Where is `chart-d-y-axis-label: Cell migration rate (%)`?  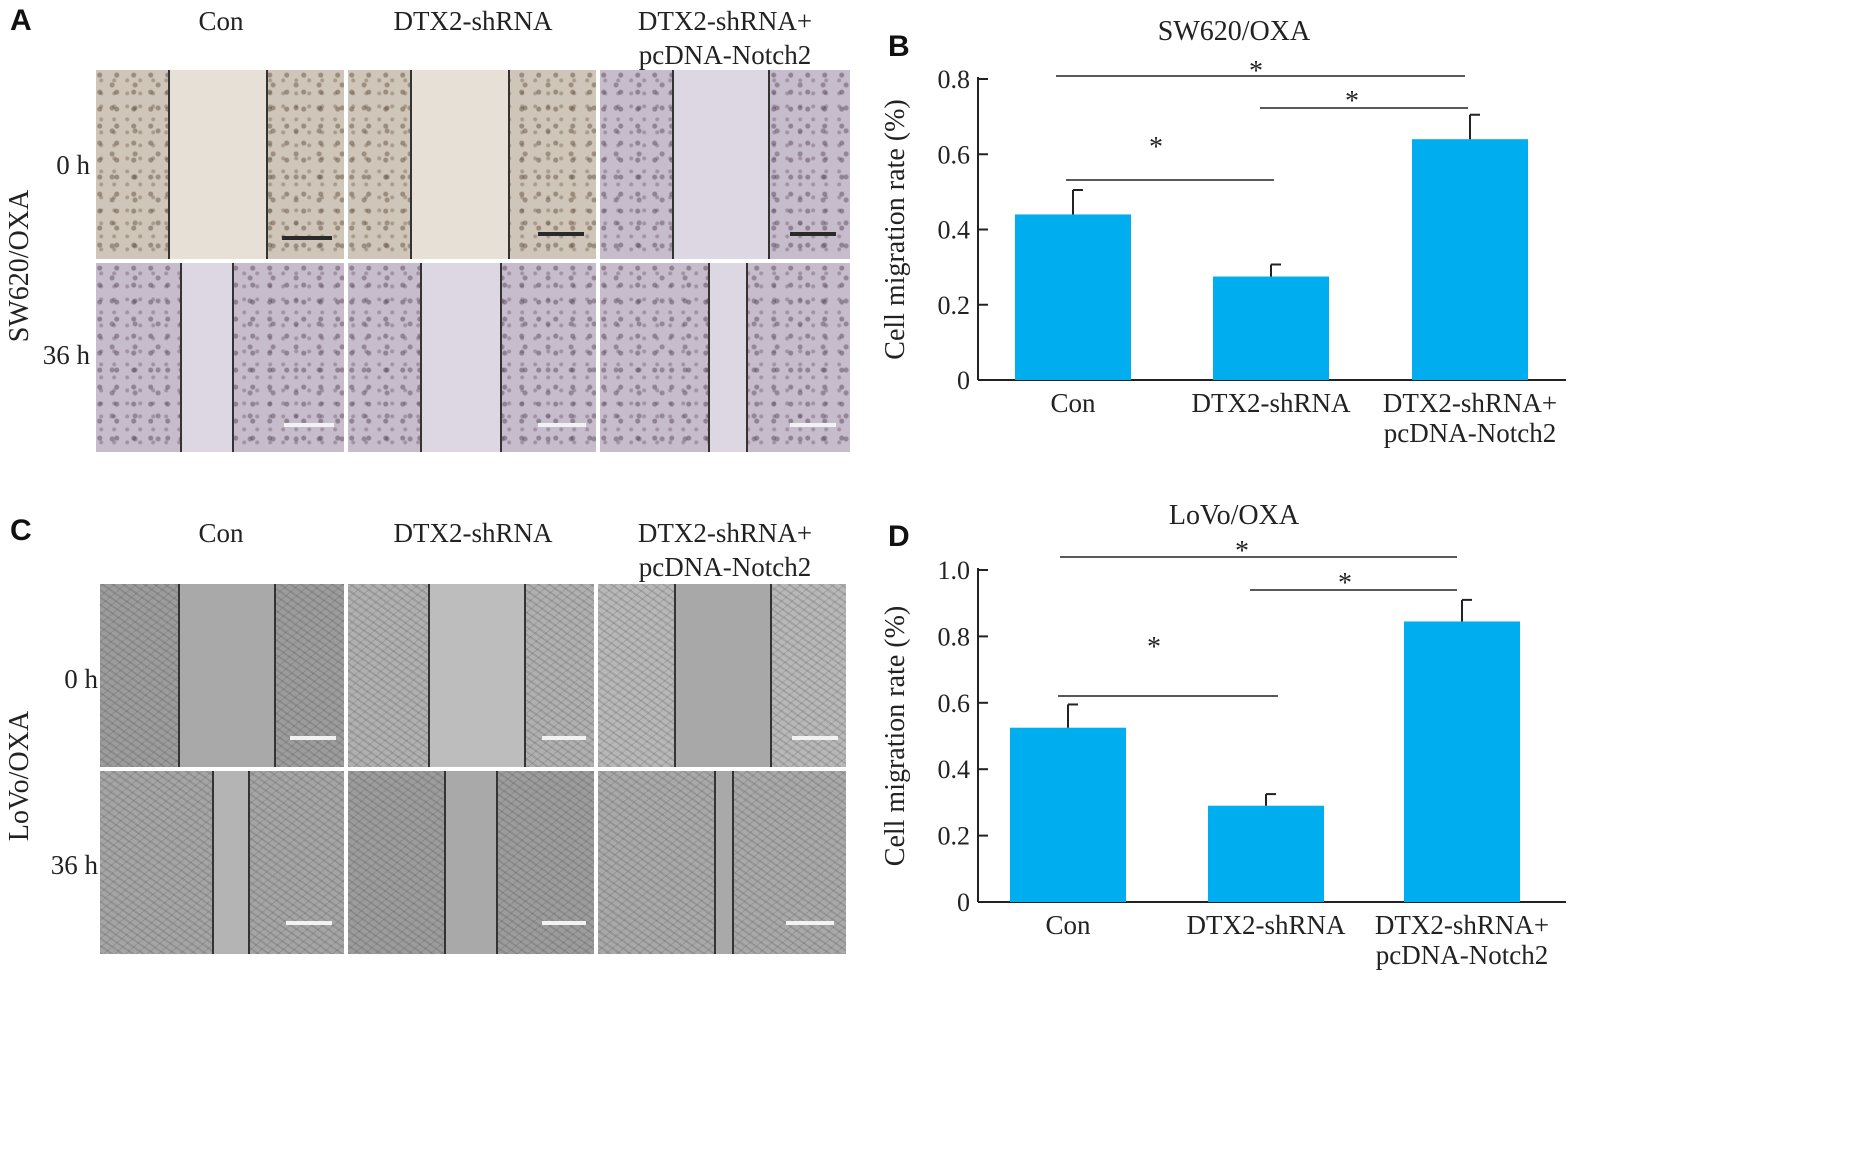
chart-d-y-axis-label: Cell migration rate (%) is located at coordinates (895, 736).